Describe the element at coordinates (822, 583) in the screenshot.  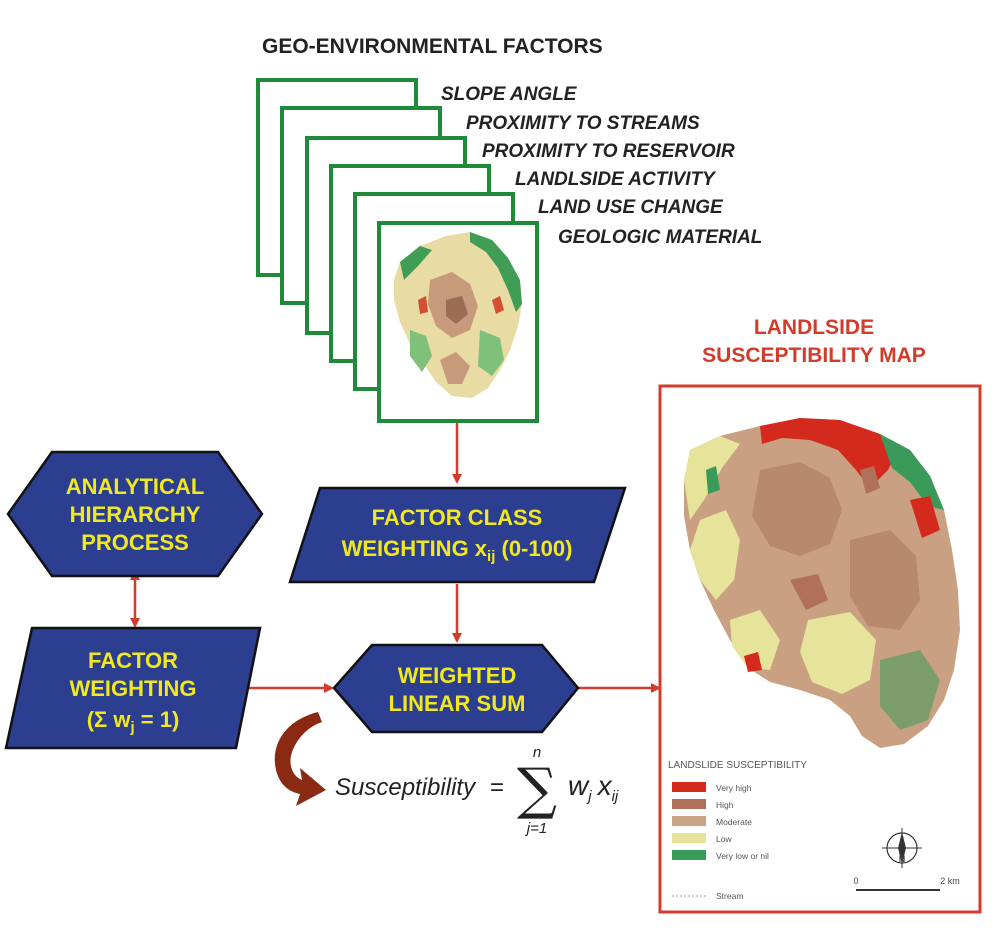
I see `susceptibility-map-image` at that location.